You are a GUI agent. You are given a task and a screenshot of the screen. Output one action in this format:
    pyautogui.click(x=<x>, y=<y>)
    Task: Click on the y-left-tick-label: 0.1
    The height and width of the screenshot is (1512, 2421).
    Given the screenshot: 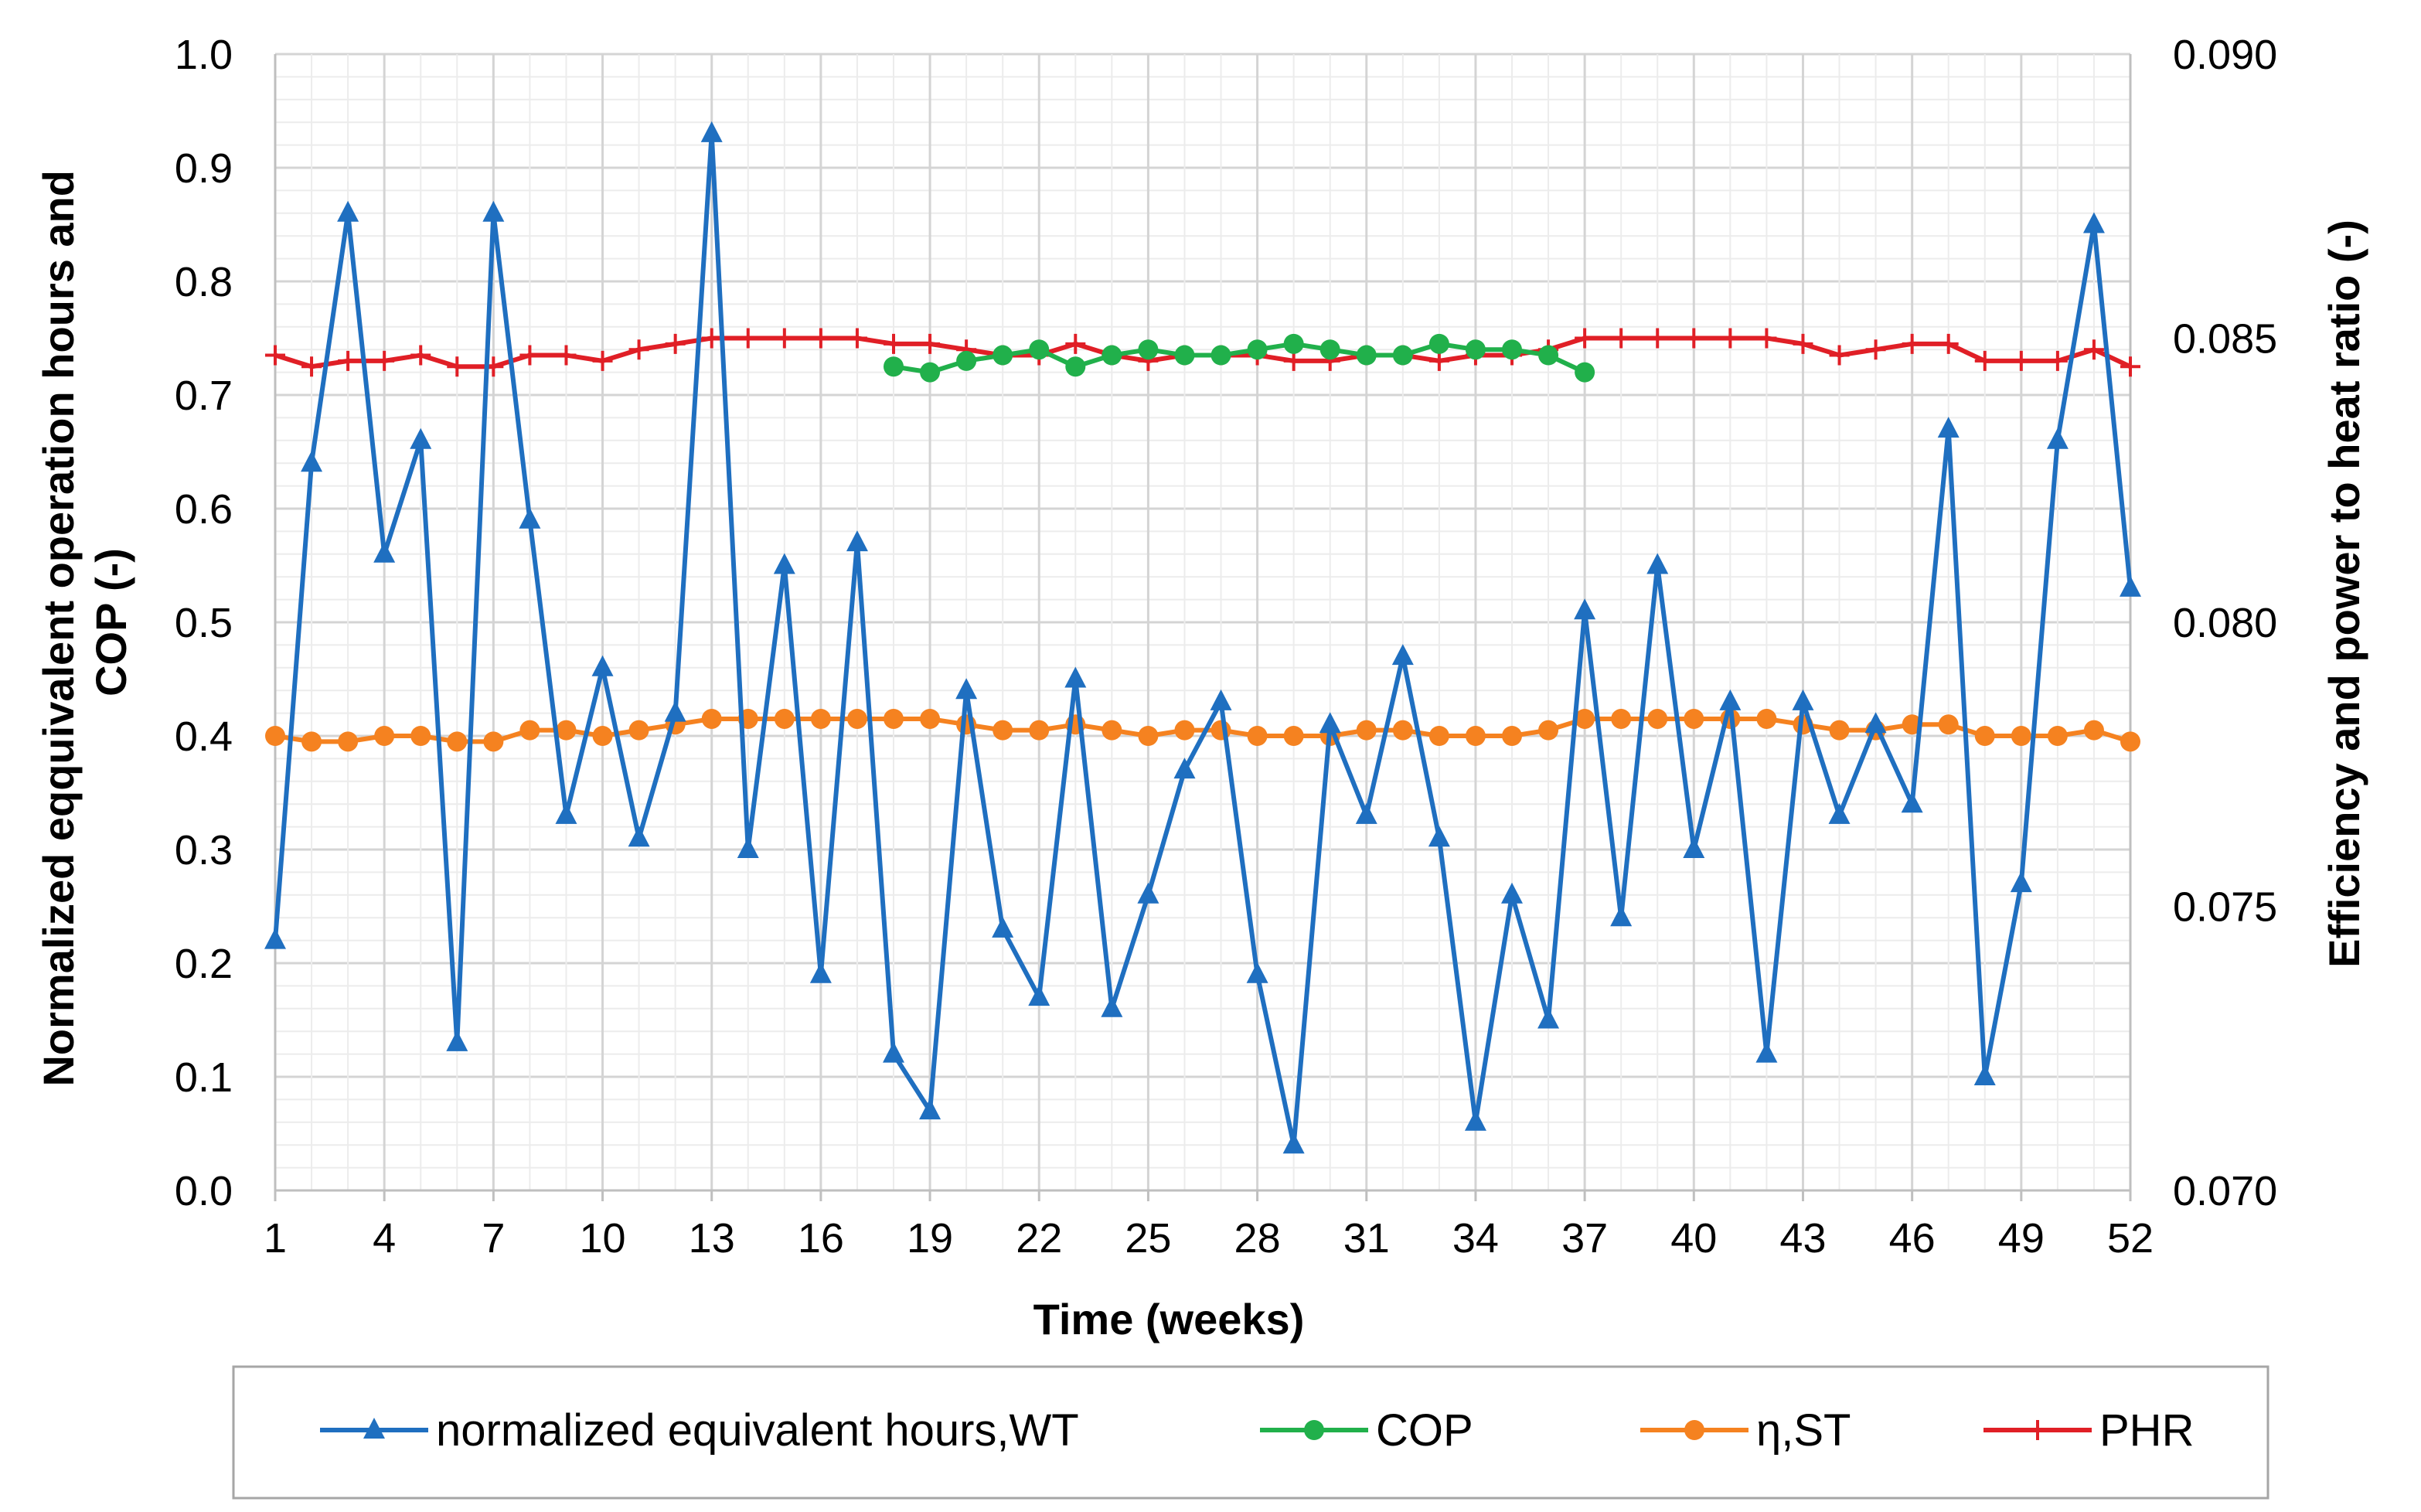 What is the action you would take?
    pyautogui.click(x=204, y=1077)
    